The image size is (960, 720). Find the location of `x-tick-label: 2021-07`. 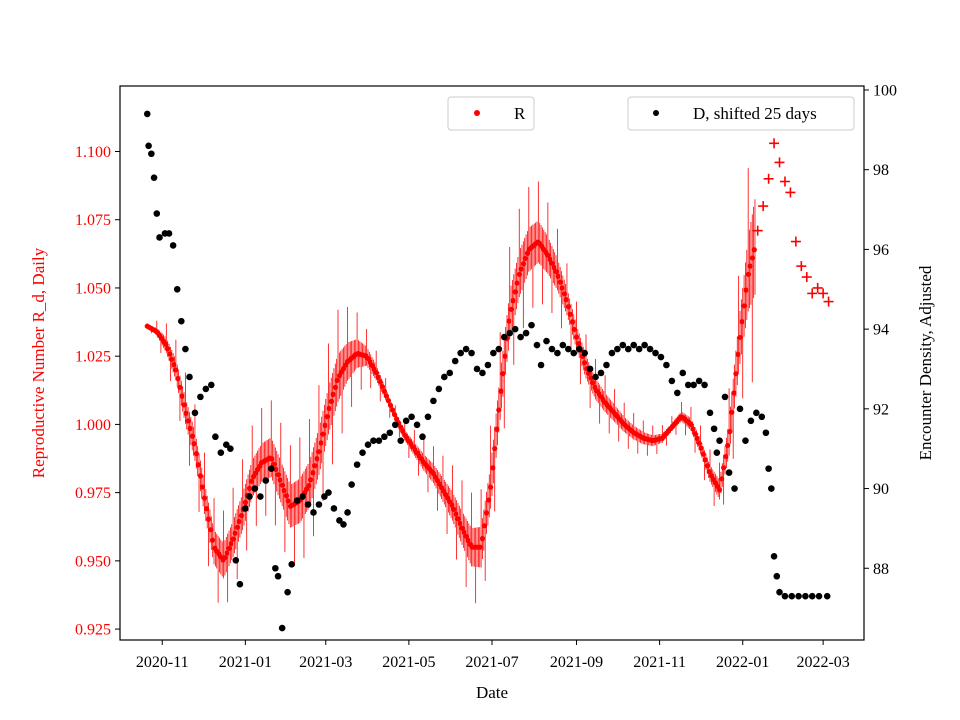

x-tick-label: 2021-07 is located at coordinates (491, 662).